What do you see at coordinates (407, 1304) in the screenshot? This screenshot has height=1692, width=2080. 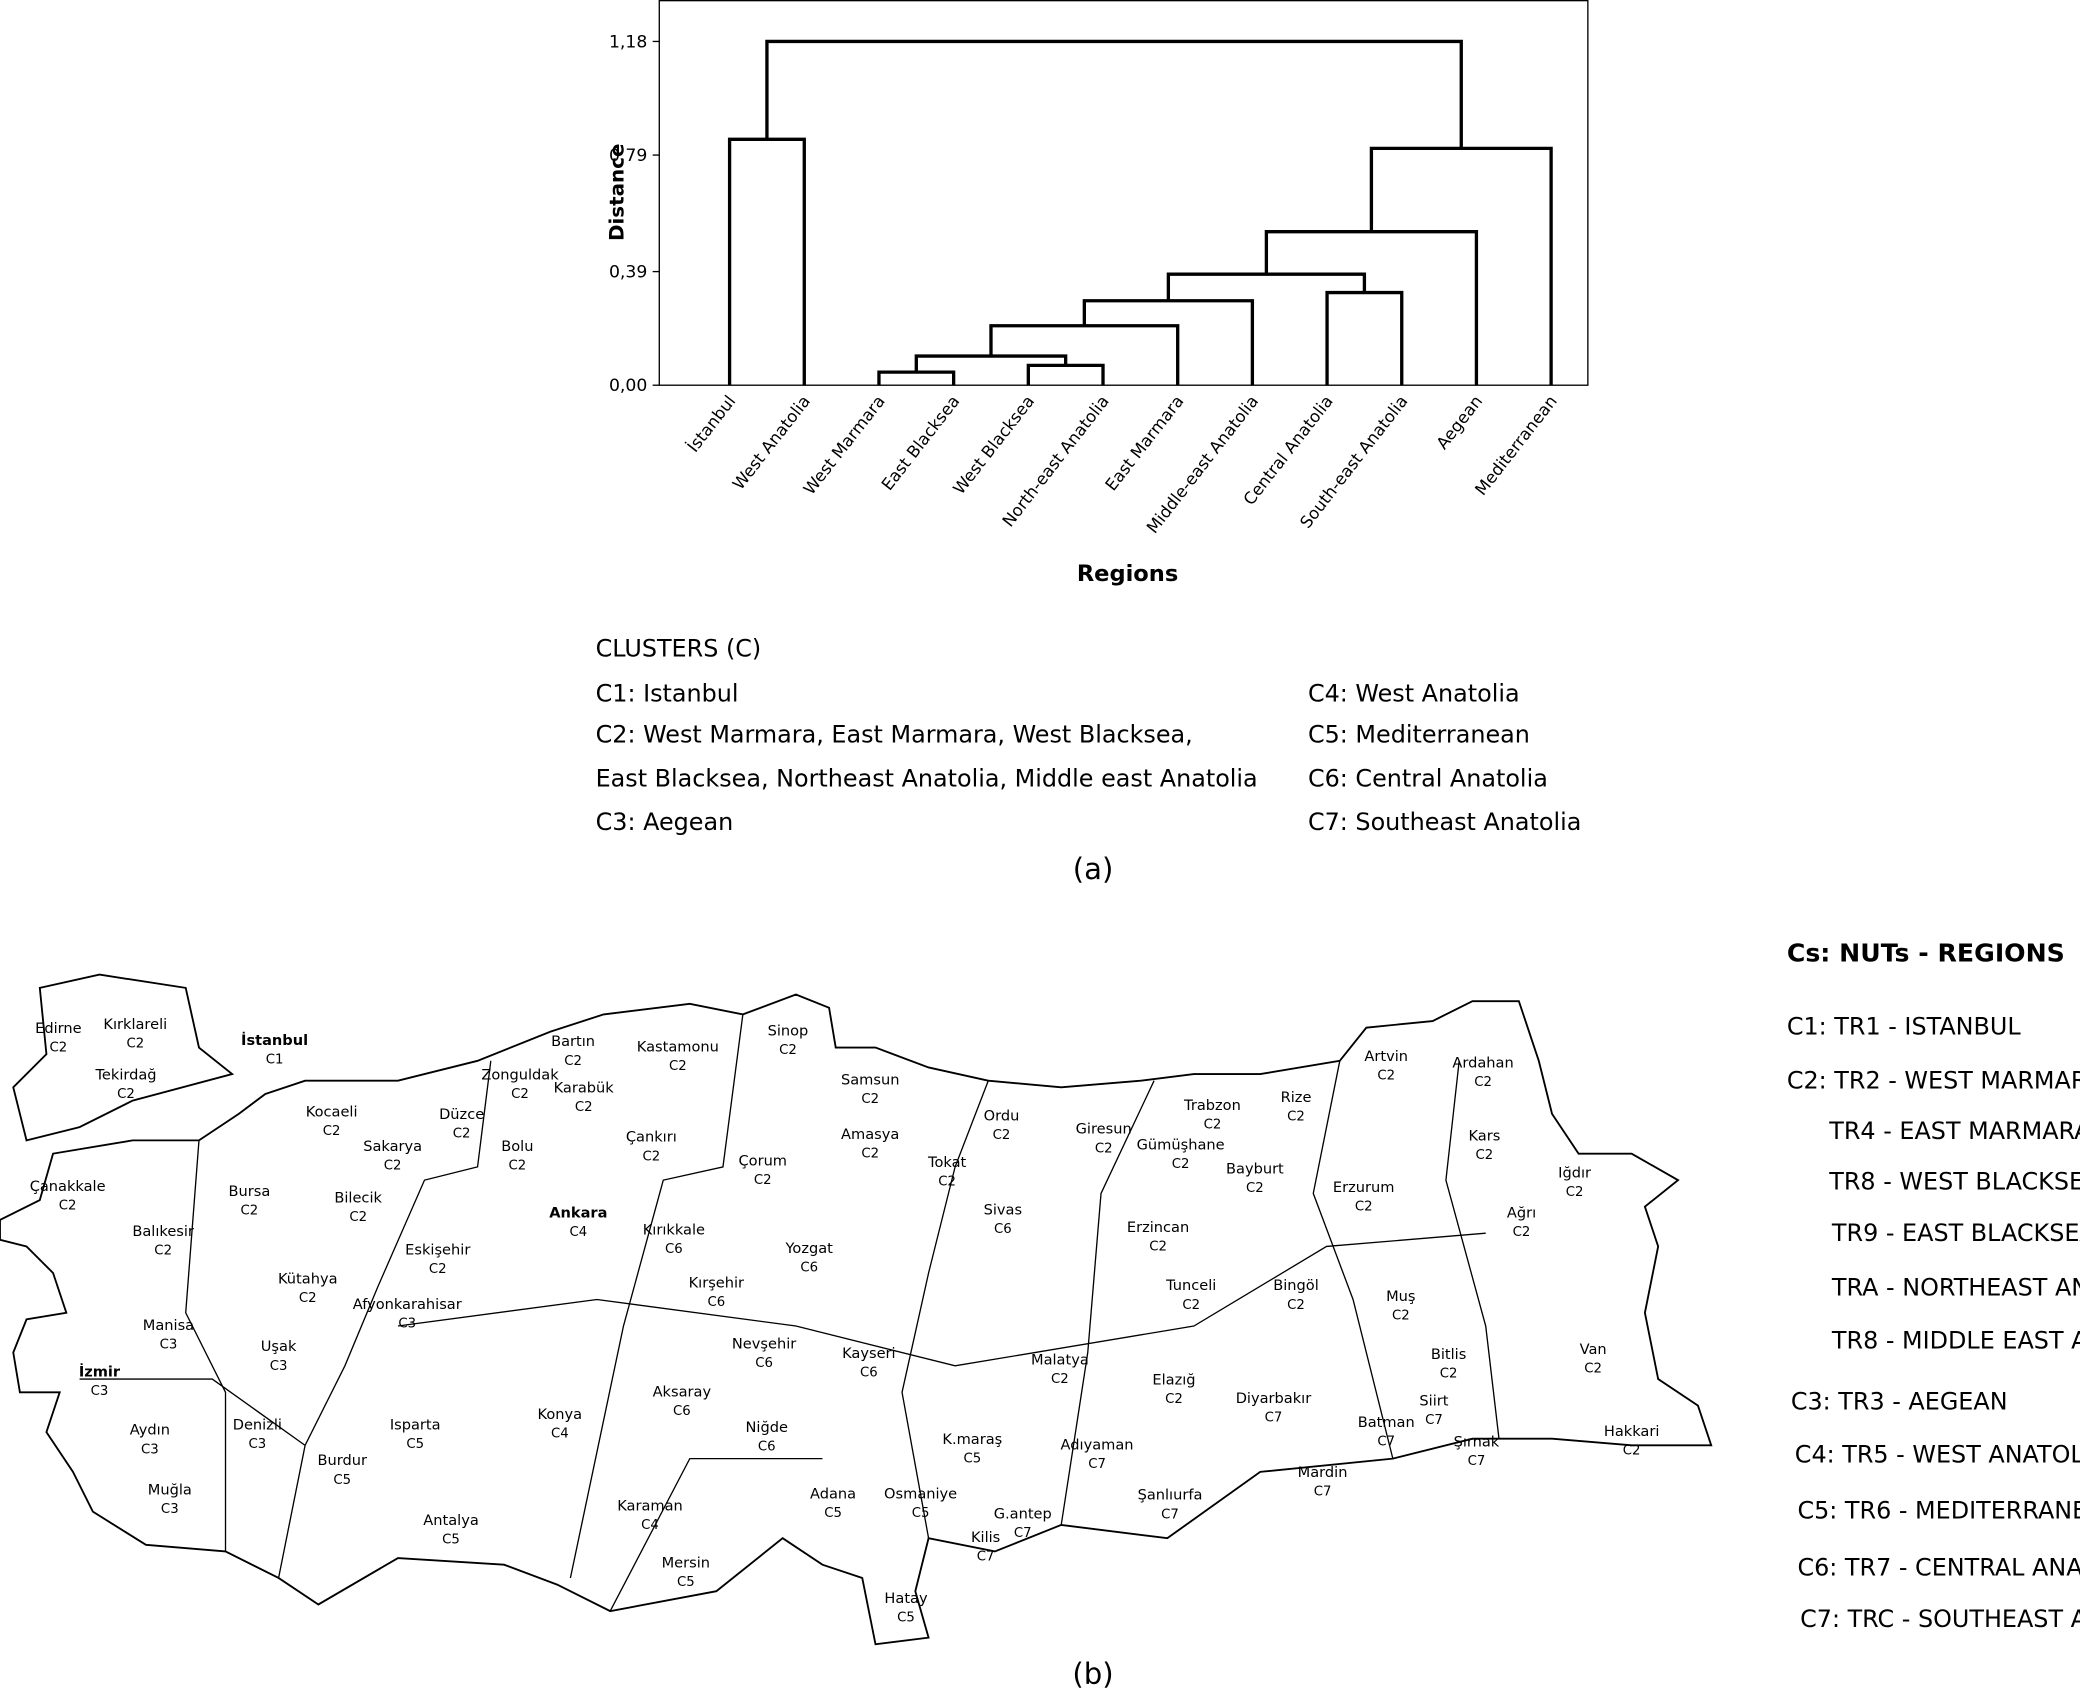 I see `province-name: Afyonkarahisar` at bounding box center [407, 1304].